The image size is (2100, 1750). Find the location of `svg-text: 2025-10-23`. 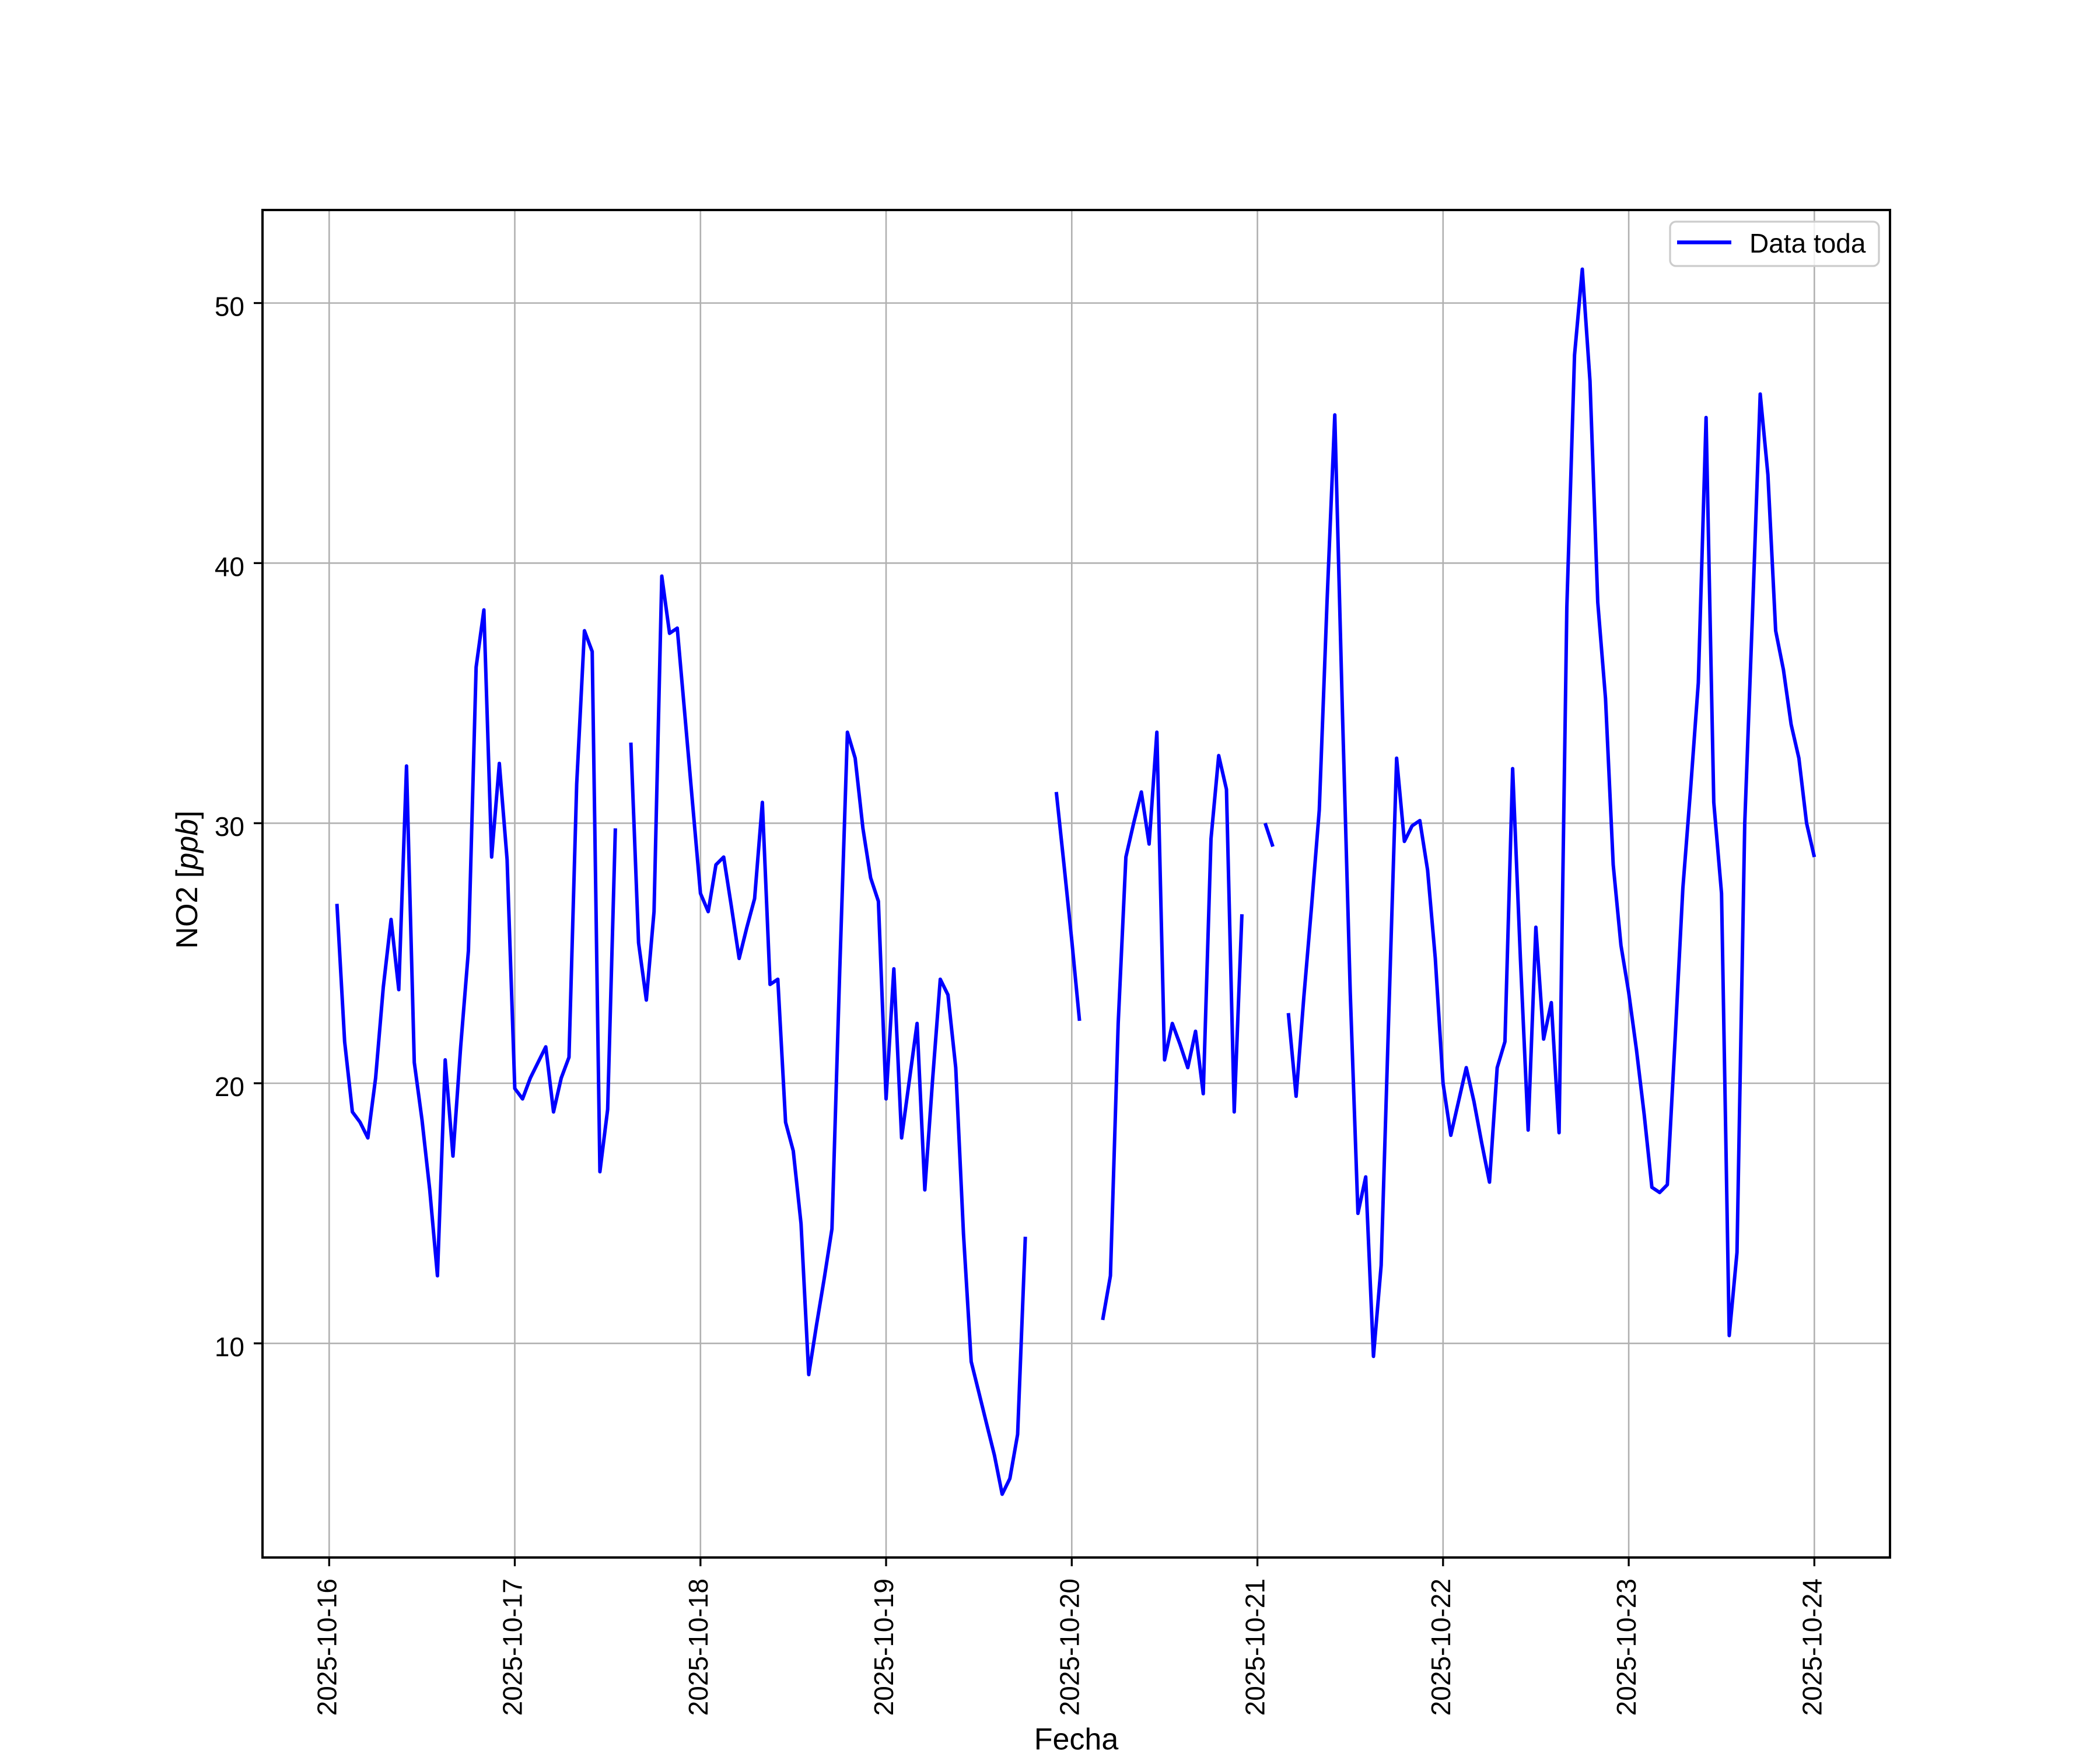

svg-text: 2025-10-23 is located at coordinates (1626, 1647).